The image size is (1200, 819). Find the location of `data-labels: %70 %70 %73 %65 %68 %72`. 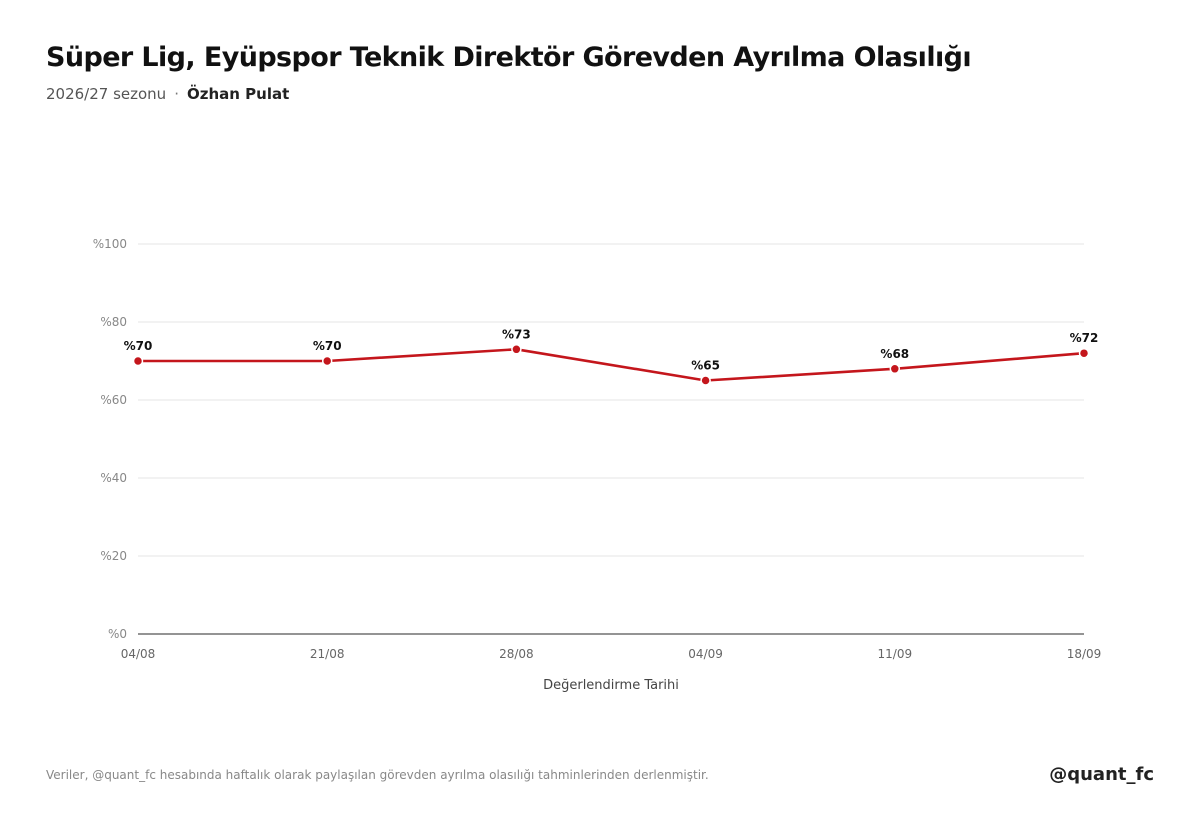

data-labels: %70 %70 %73 %65 %68 %72 is located at coordinates (611, 349).